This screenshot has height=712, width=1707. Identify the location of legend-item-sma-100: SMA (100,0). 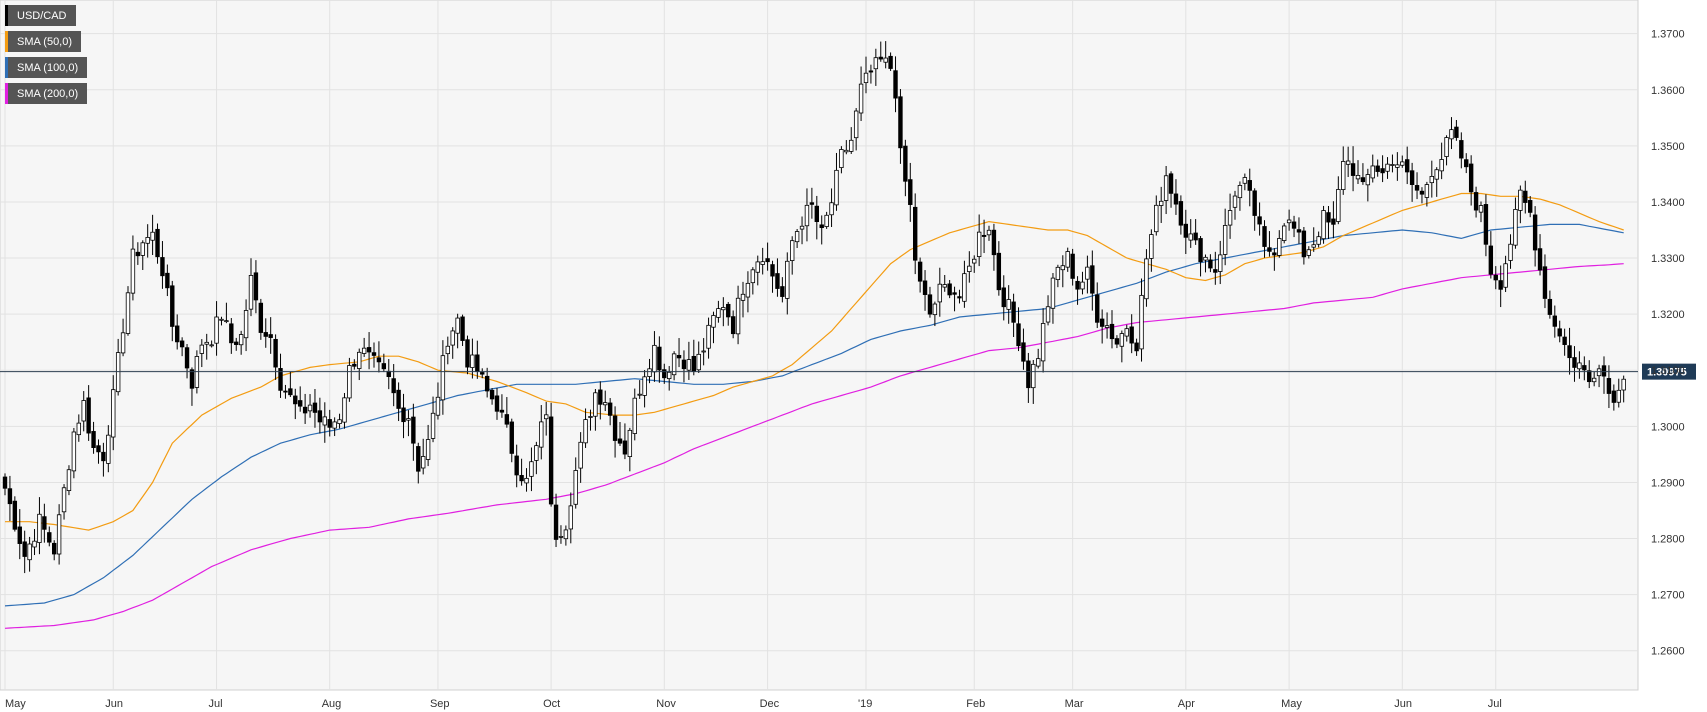
(46, 67).